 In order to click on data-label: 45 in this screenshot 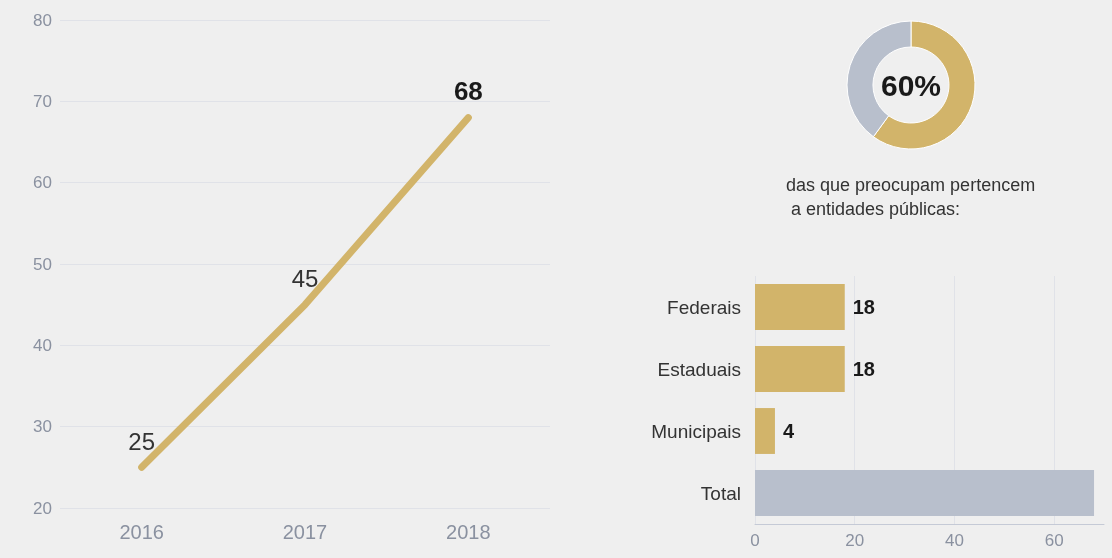, I will do `click(305, 279)`.